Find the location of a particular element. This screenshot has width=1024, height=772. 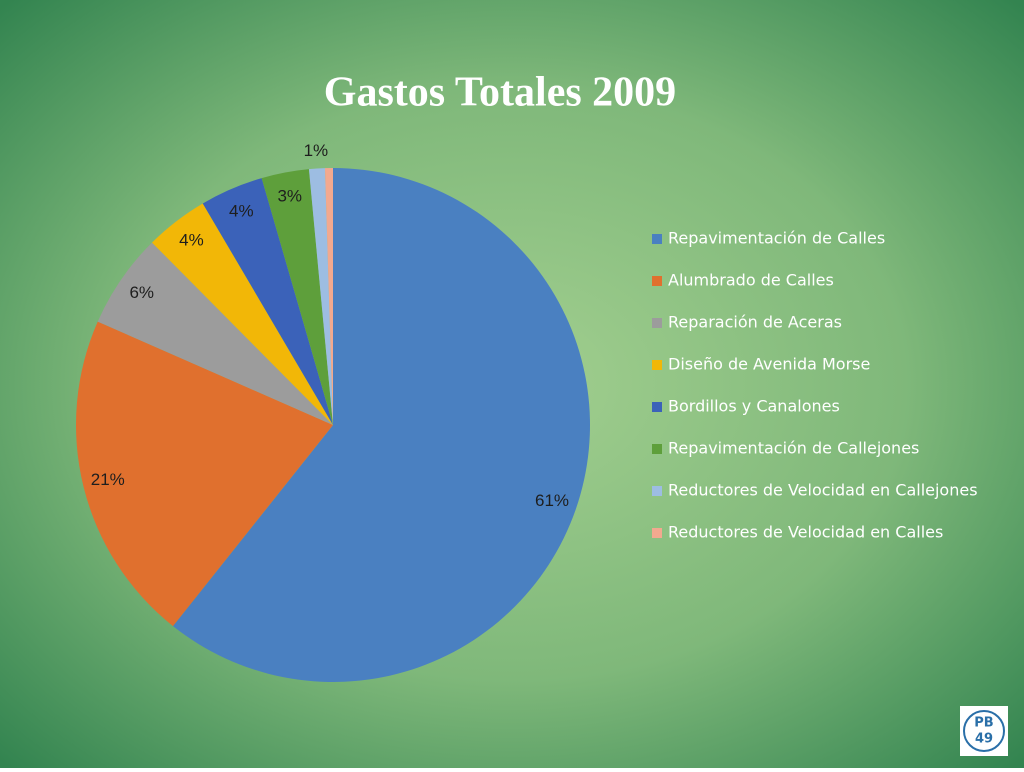

data-label: 21% is located at coordinates (108, 479).